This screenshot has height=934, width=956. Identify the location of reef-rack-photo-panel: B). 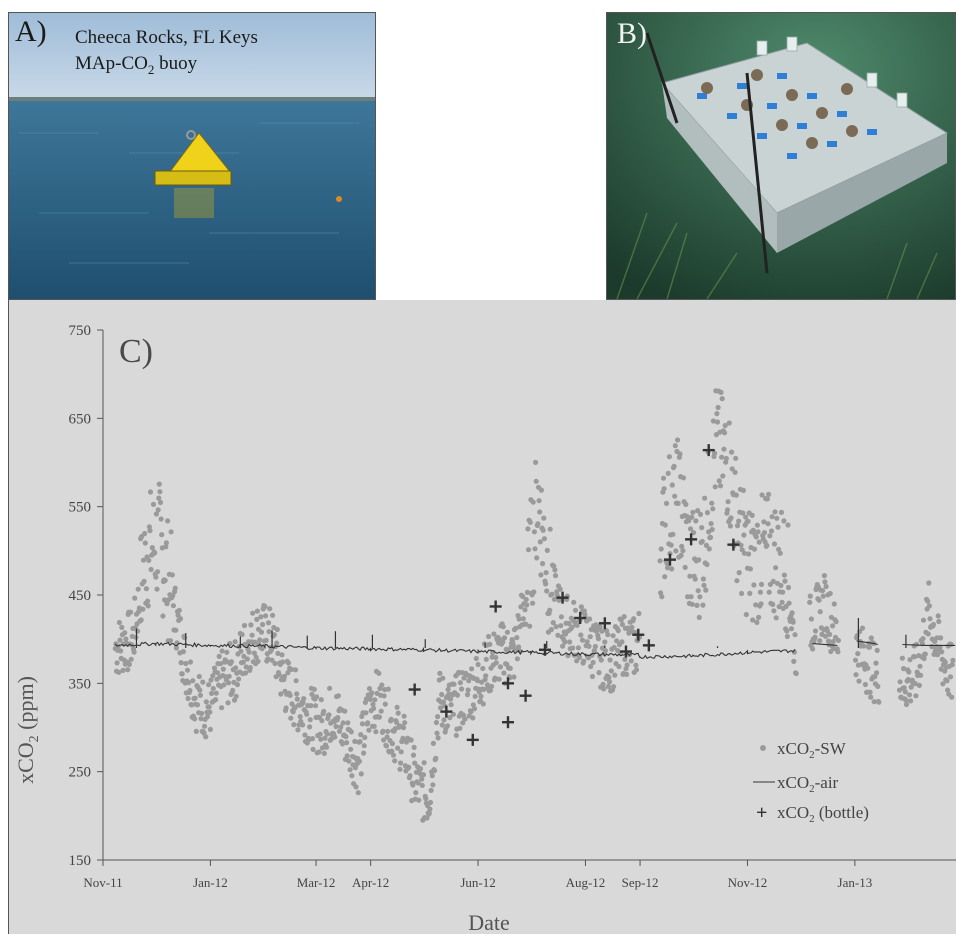
(781, 156).